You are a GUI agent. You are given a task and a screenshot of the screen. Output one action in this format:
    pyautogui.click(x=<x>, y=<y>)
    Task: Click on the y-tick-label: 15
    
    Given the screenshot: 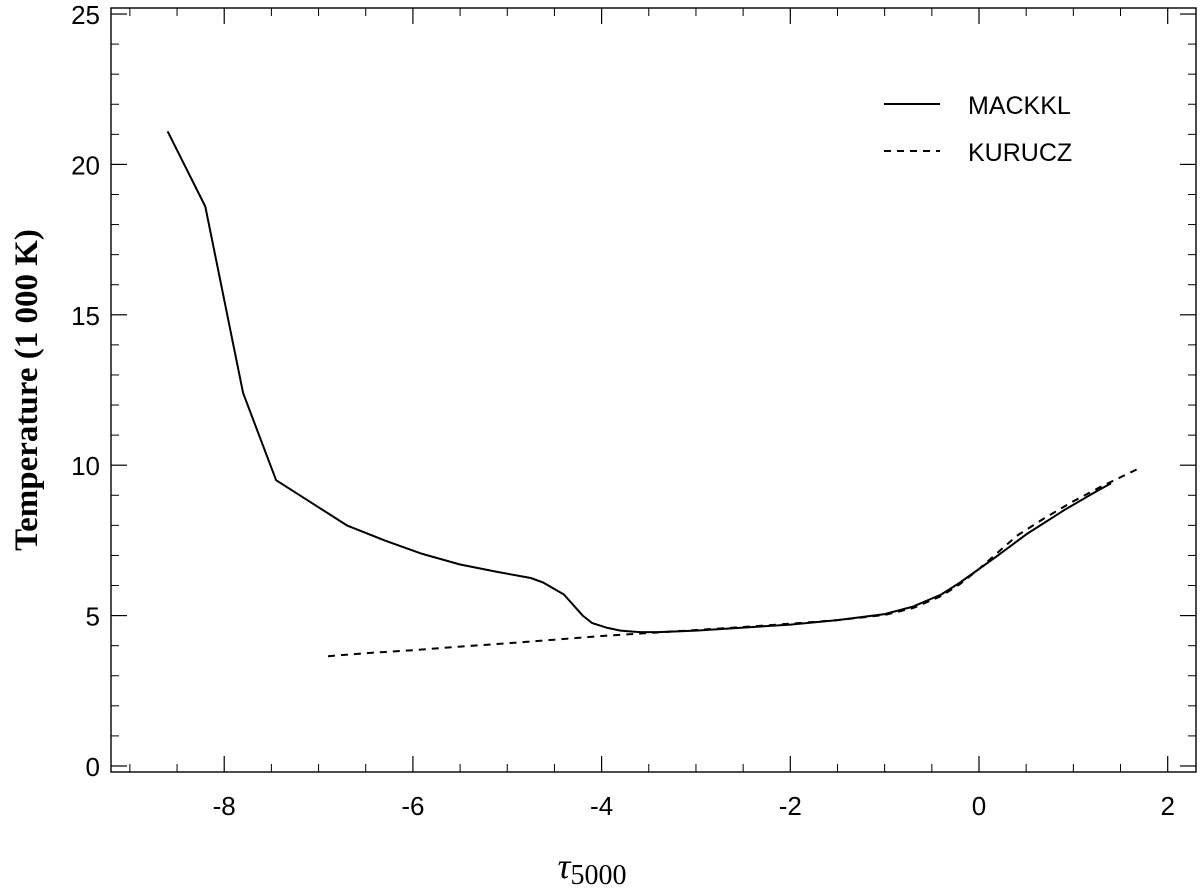 What is the action you would take?
    pyautogui.click(x=85, y=316)
    